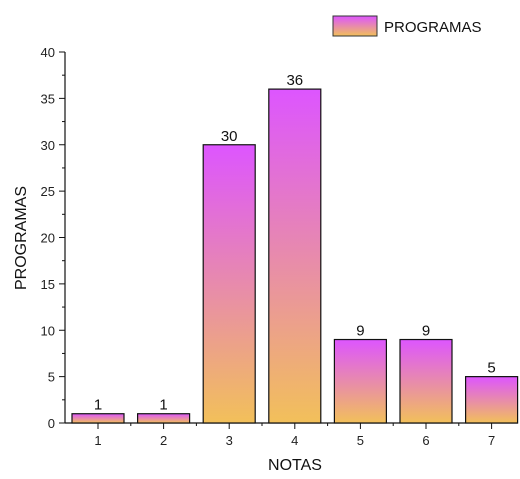  Describe the element at coordinates (295, 465) in the screenshot. I see `x-axis-title: NOTAS` at that location.